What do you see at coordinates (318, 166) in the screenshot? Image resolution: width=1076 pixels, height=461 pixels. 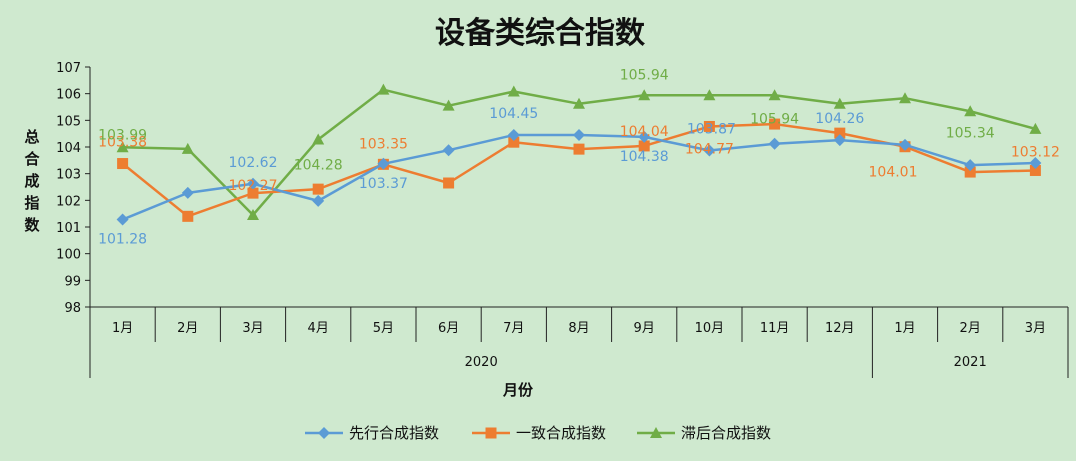 I see `data-label-lagging: 104.28` at bounding box center [318, 166].